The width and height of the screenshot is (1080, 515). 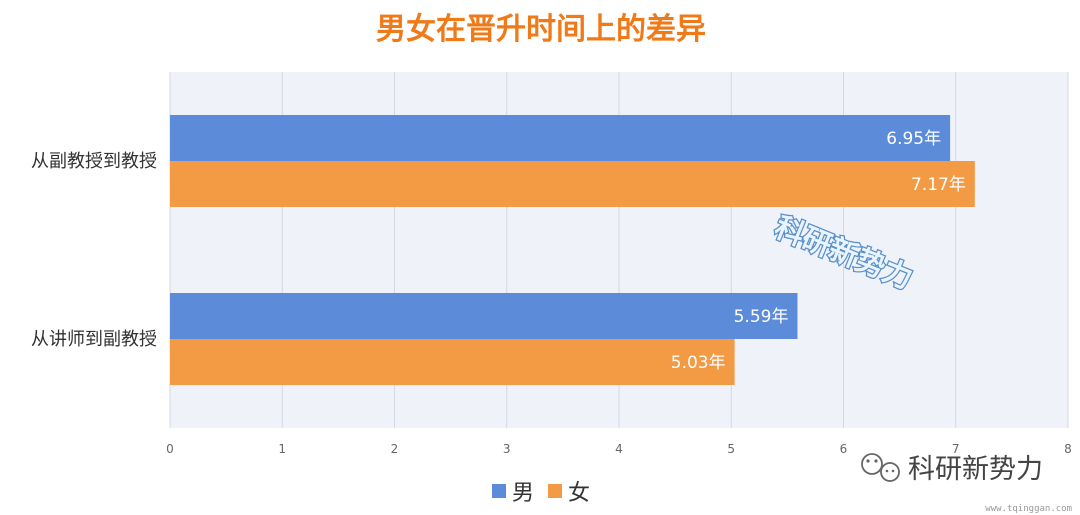 What do you see at coordinates (938, 185) in the screenshot?
I see `data-label: 7.17年` at bounding box center [938, 185].